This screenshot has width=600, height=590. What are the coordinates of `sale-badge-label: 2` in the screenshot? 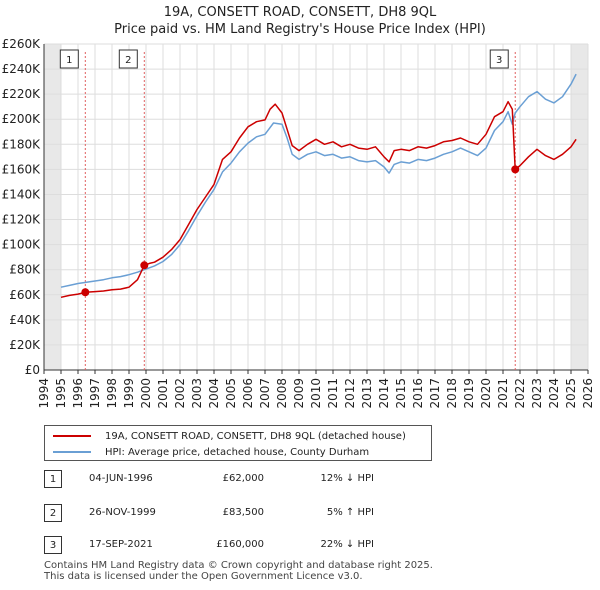 It's located at (128, 60).